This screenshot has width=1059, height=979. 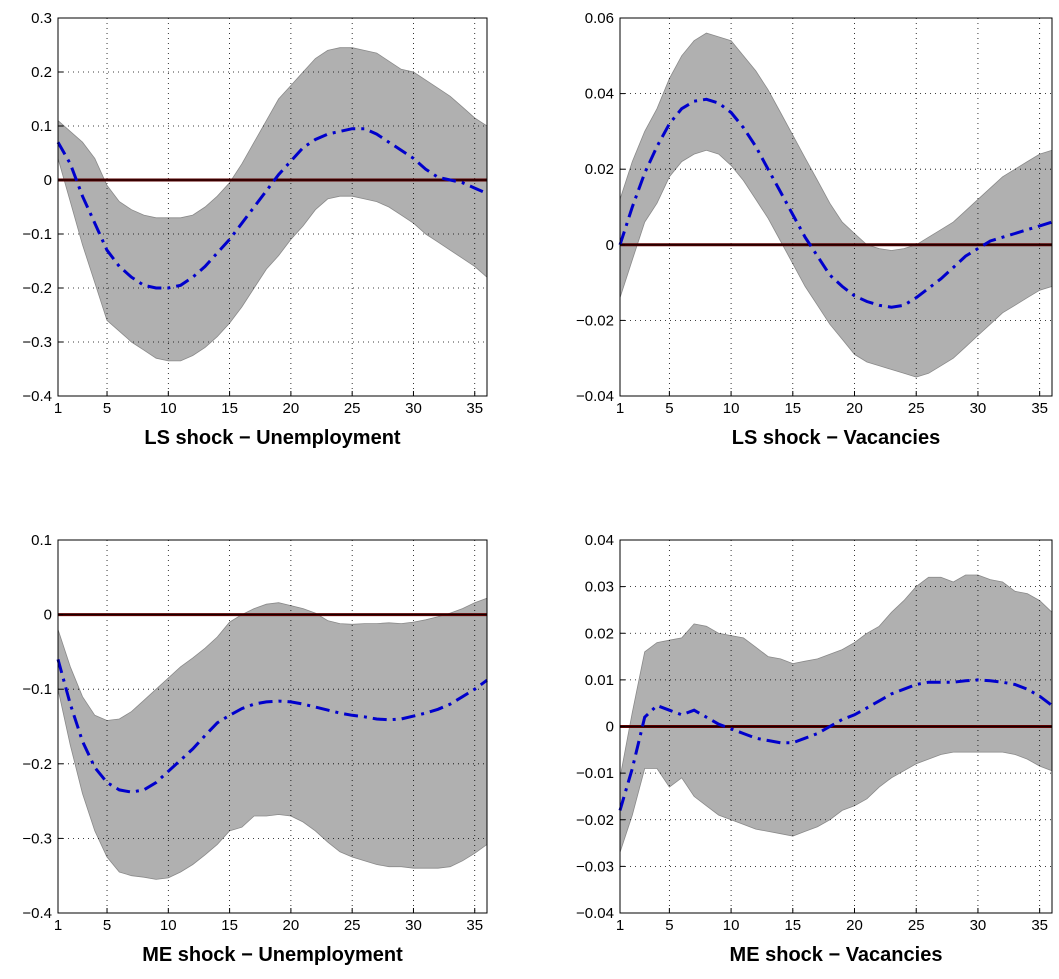 I want to click on panel-title: LS shock − Unemployment, so click(x=272, y=438).